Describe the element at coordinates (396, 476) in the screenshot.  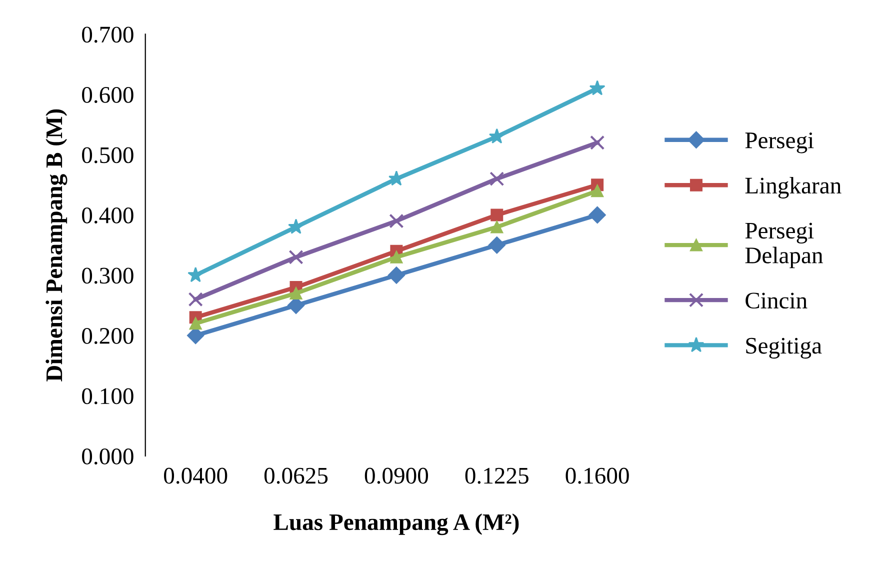
I see `x-tick-label: 0.0900` at that location.